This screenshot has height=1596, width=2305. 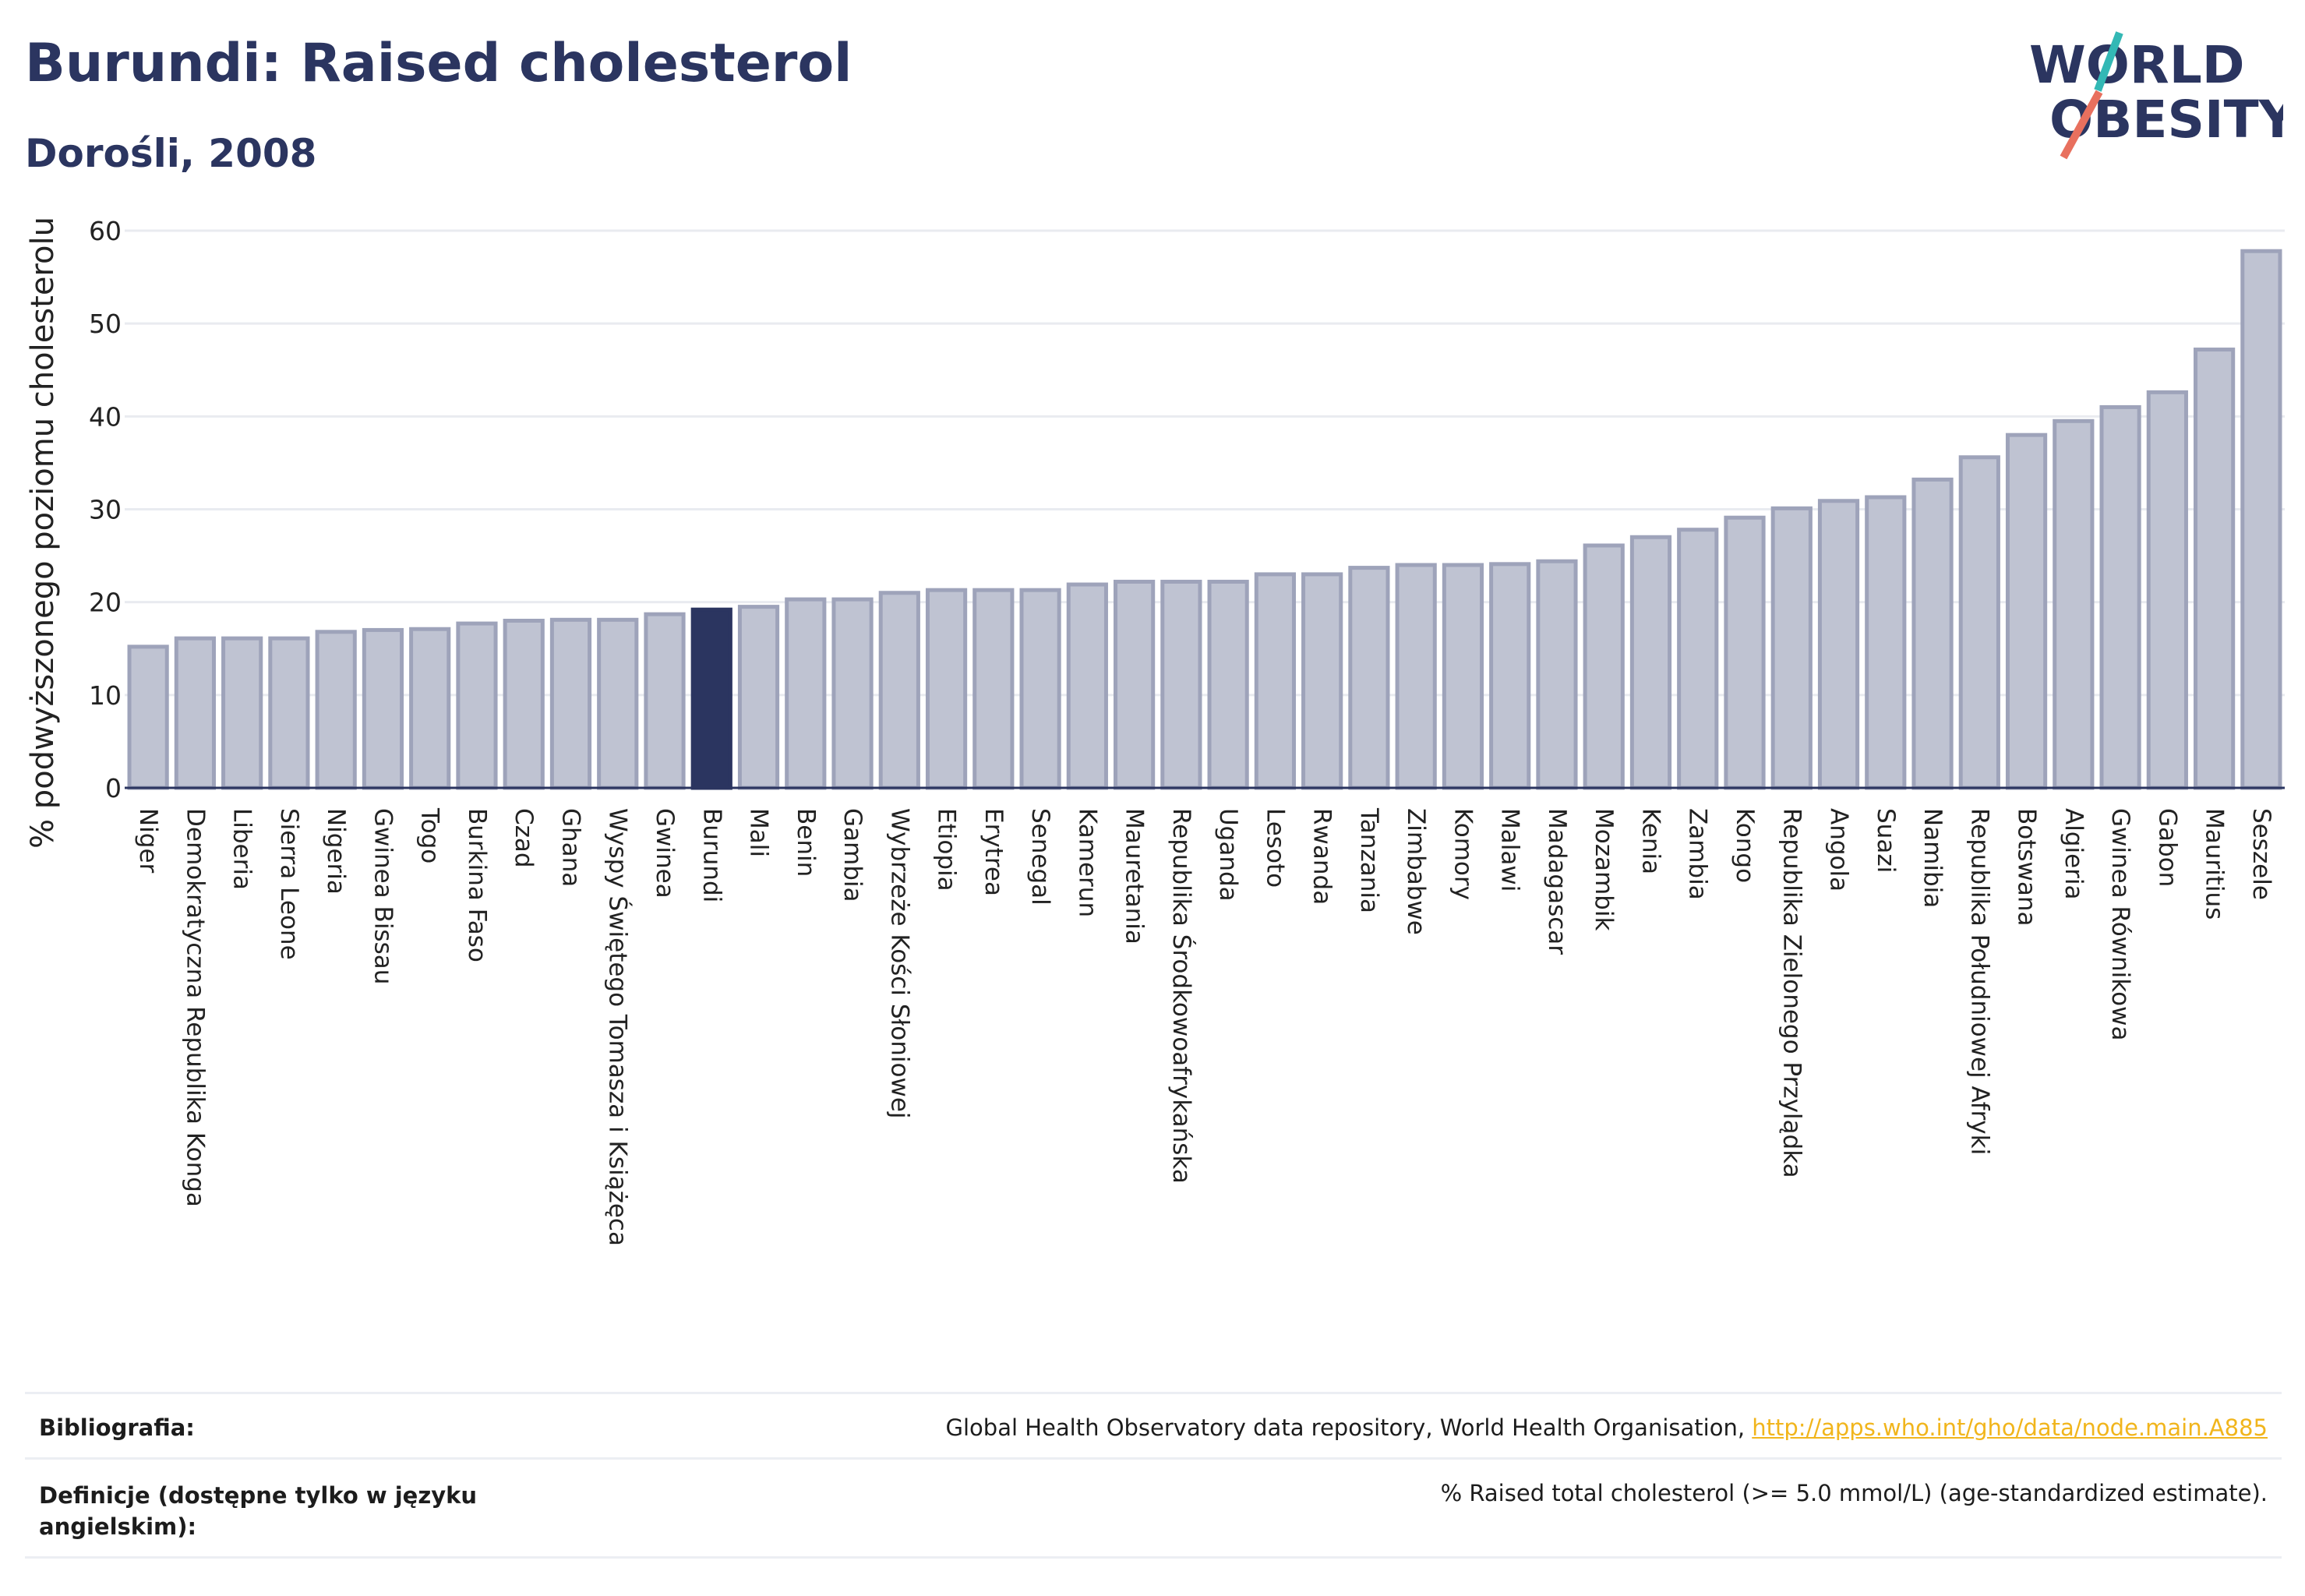 What do you see at coordinates (1604, 869) in the screenshot?
I see `x-tick-label: Mozambik` at bounding box center [1604, 869].